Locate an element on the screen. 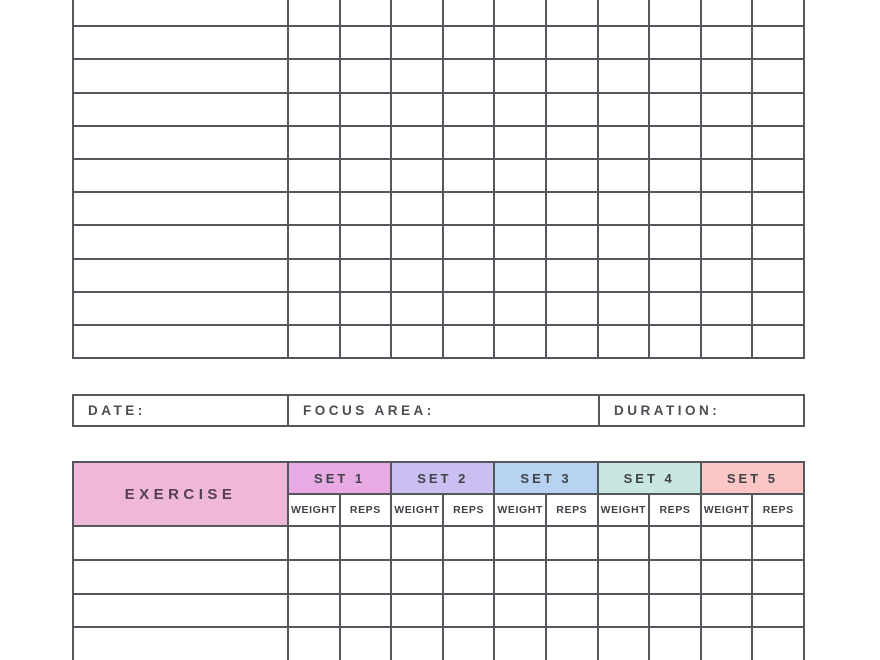  reps-column-header: REPS is located at coordinates (571, 510).